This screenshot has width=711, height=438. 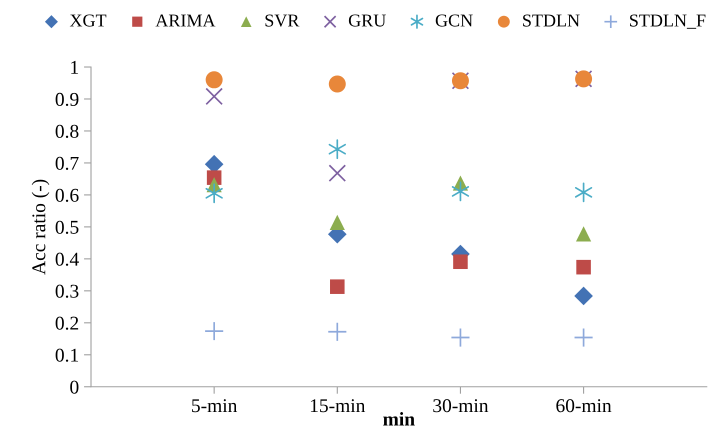 I want to click on x-tick-label: 5-min, so click(x=215, y=405).